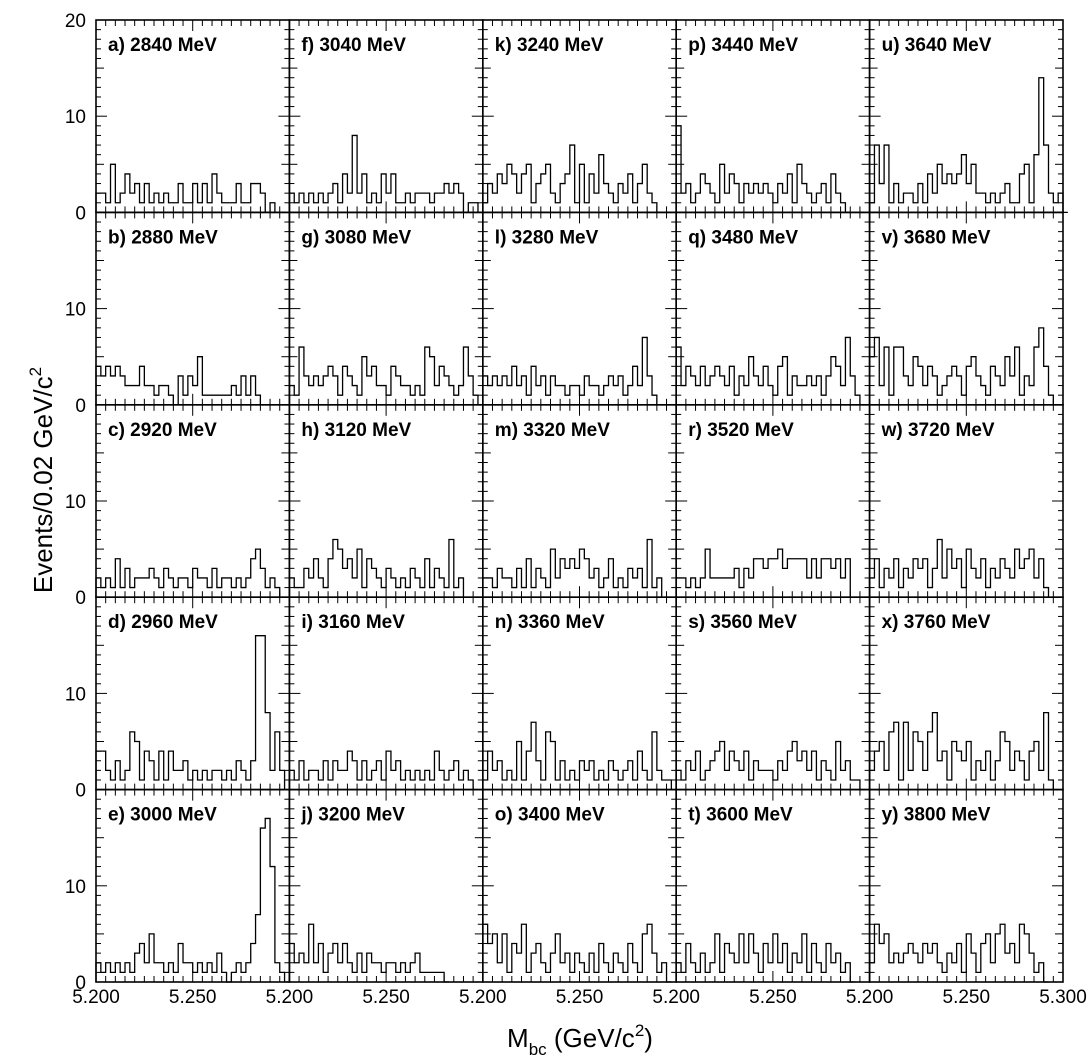  What do you see at coordinates (193, 500) in the screenshot?
I see `panel-c: c) 2920 MeV` at bounding box center [193, 500].